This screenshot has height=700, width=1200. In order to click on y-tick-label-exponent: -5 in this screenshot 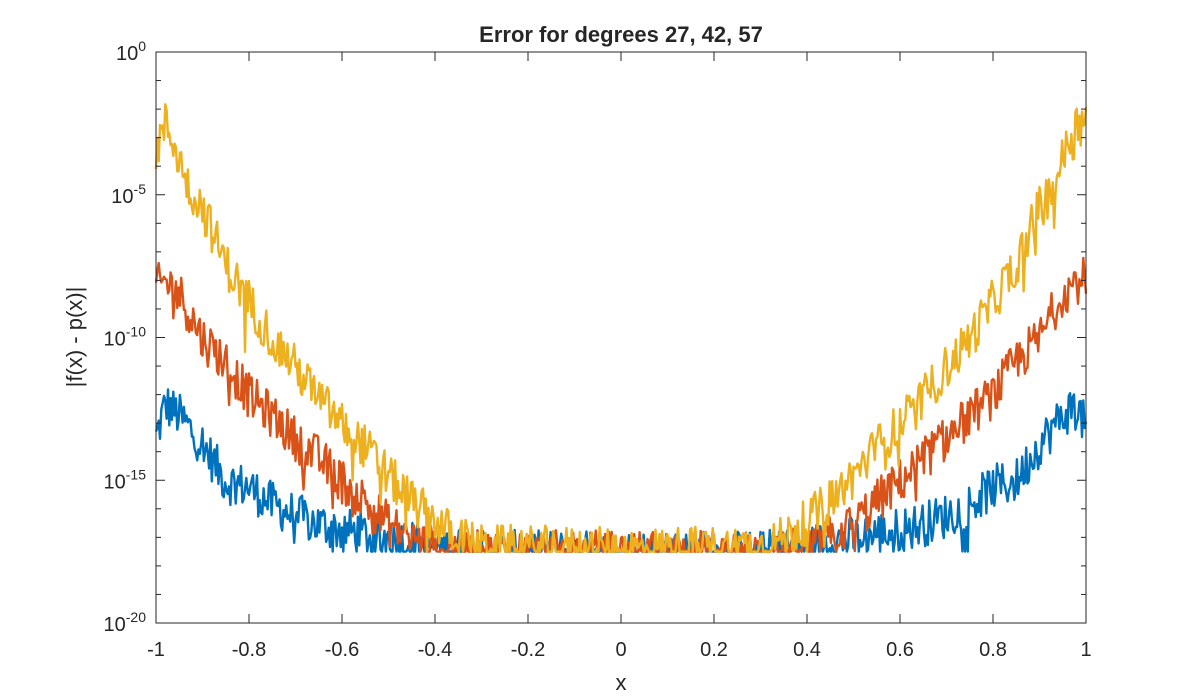, I will do `click(140, 189)`.